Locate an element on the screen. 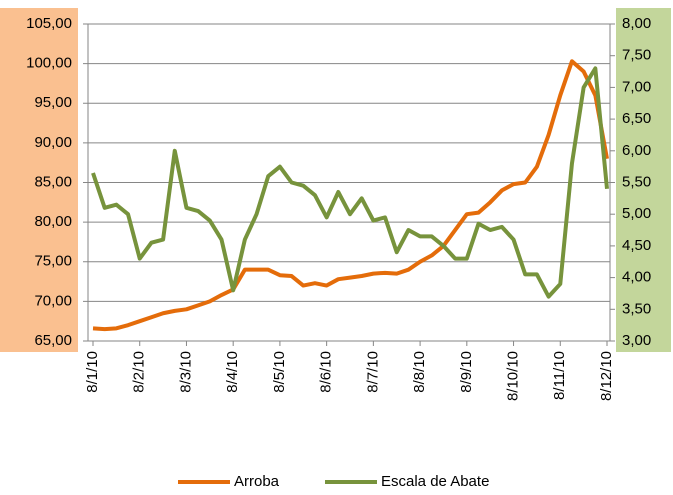  y2-tick-label: 4,00 is located at coordinates (636, 277).